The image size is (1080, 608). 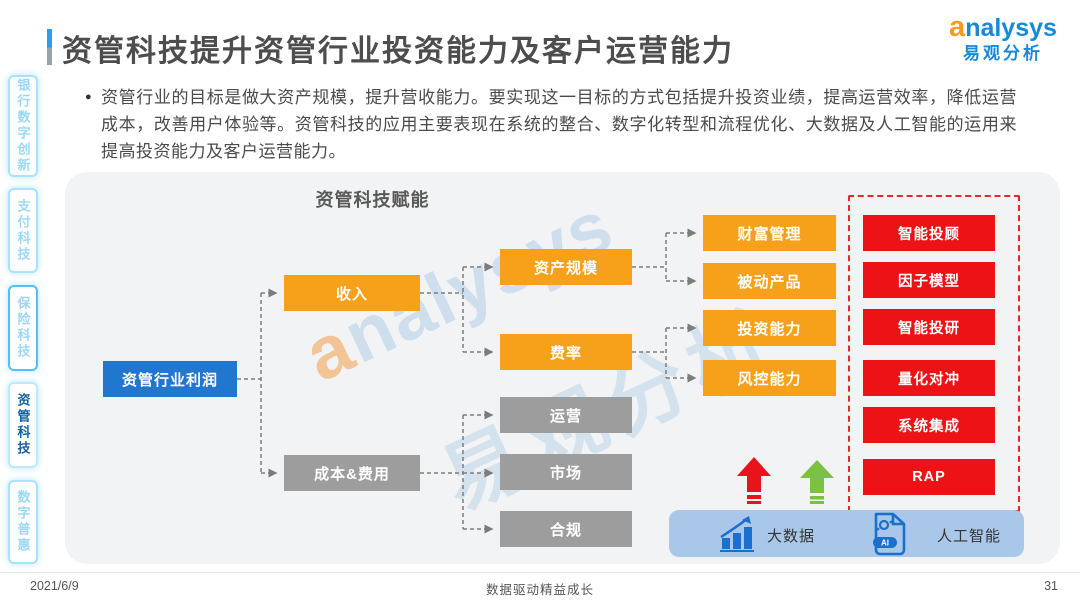 I want to click on node-industry-profit: 资管行业利润, so click(x=170, y=379).